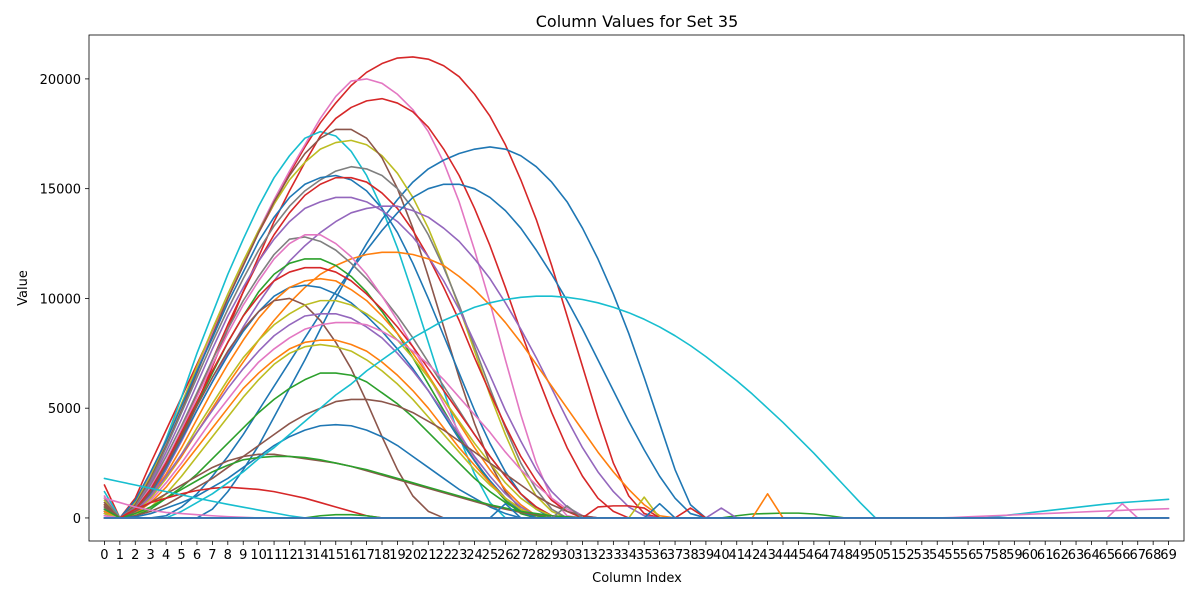  I want to click on x-tick-label: 25, so click(490, 555).